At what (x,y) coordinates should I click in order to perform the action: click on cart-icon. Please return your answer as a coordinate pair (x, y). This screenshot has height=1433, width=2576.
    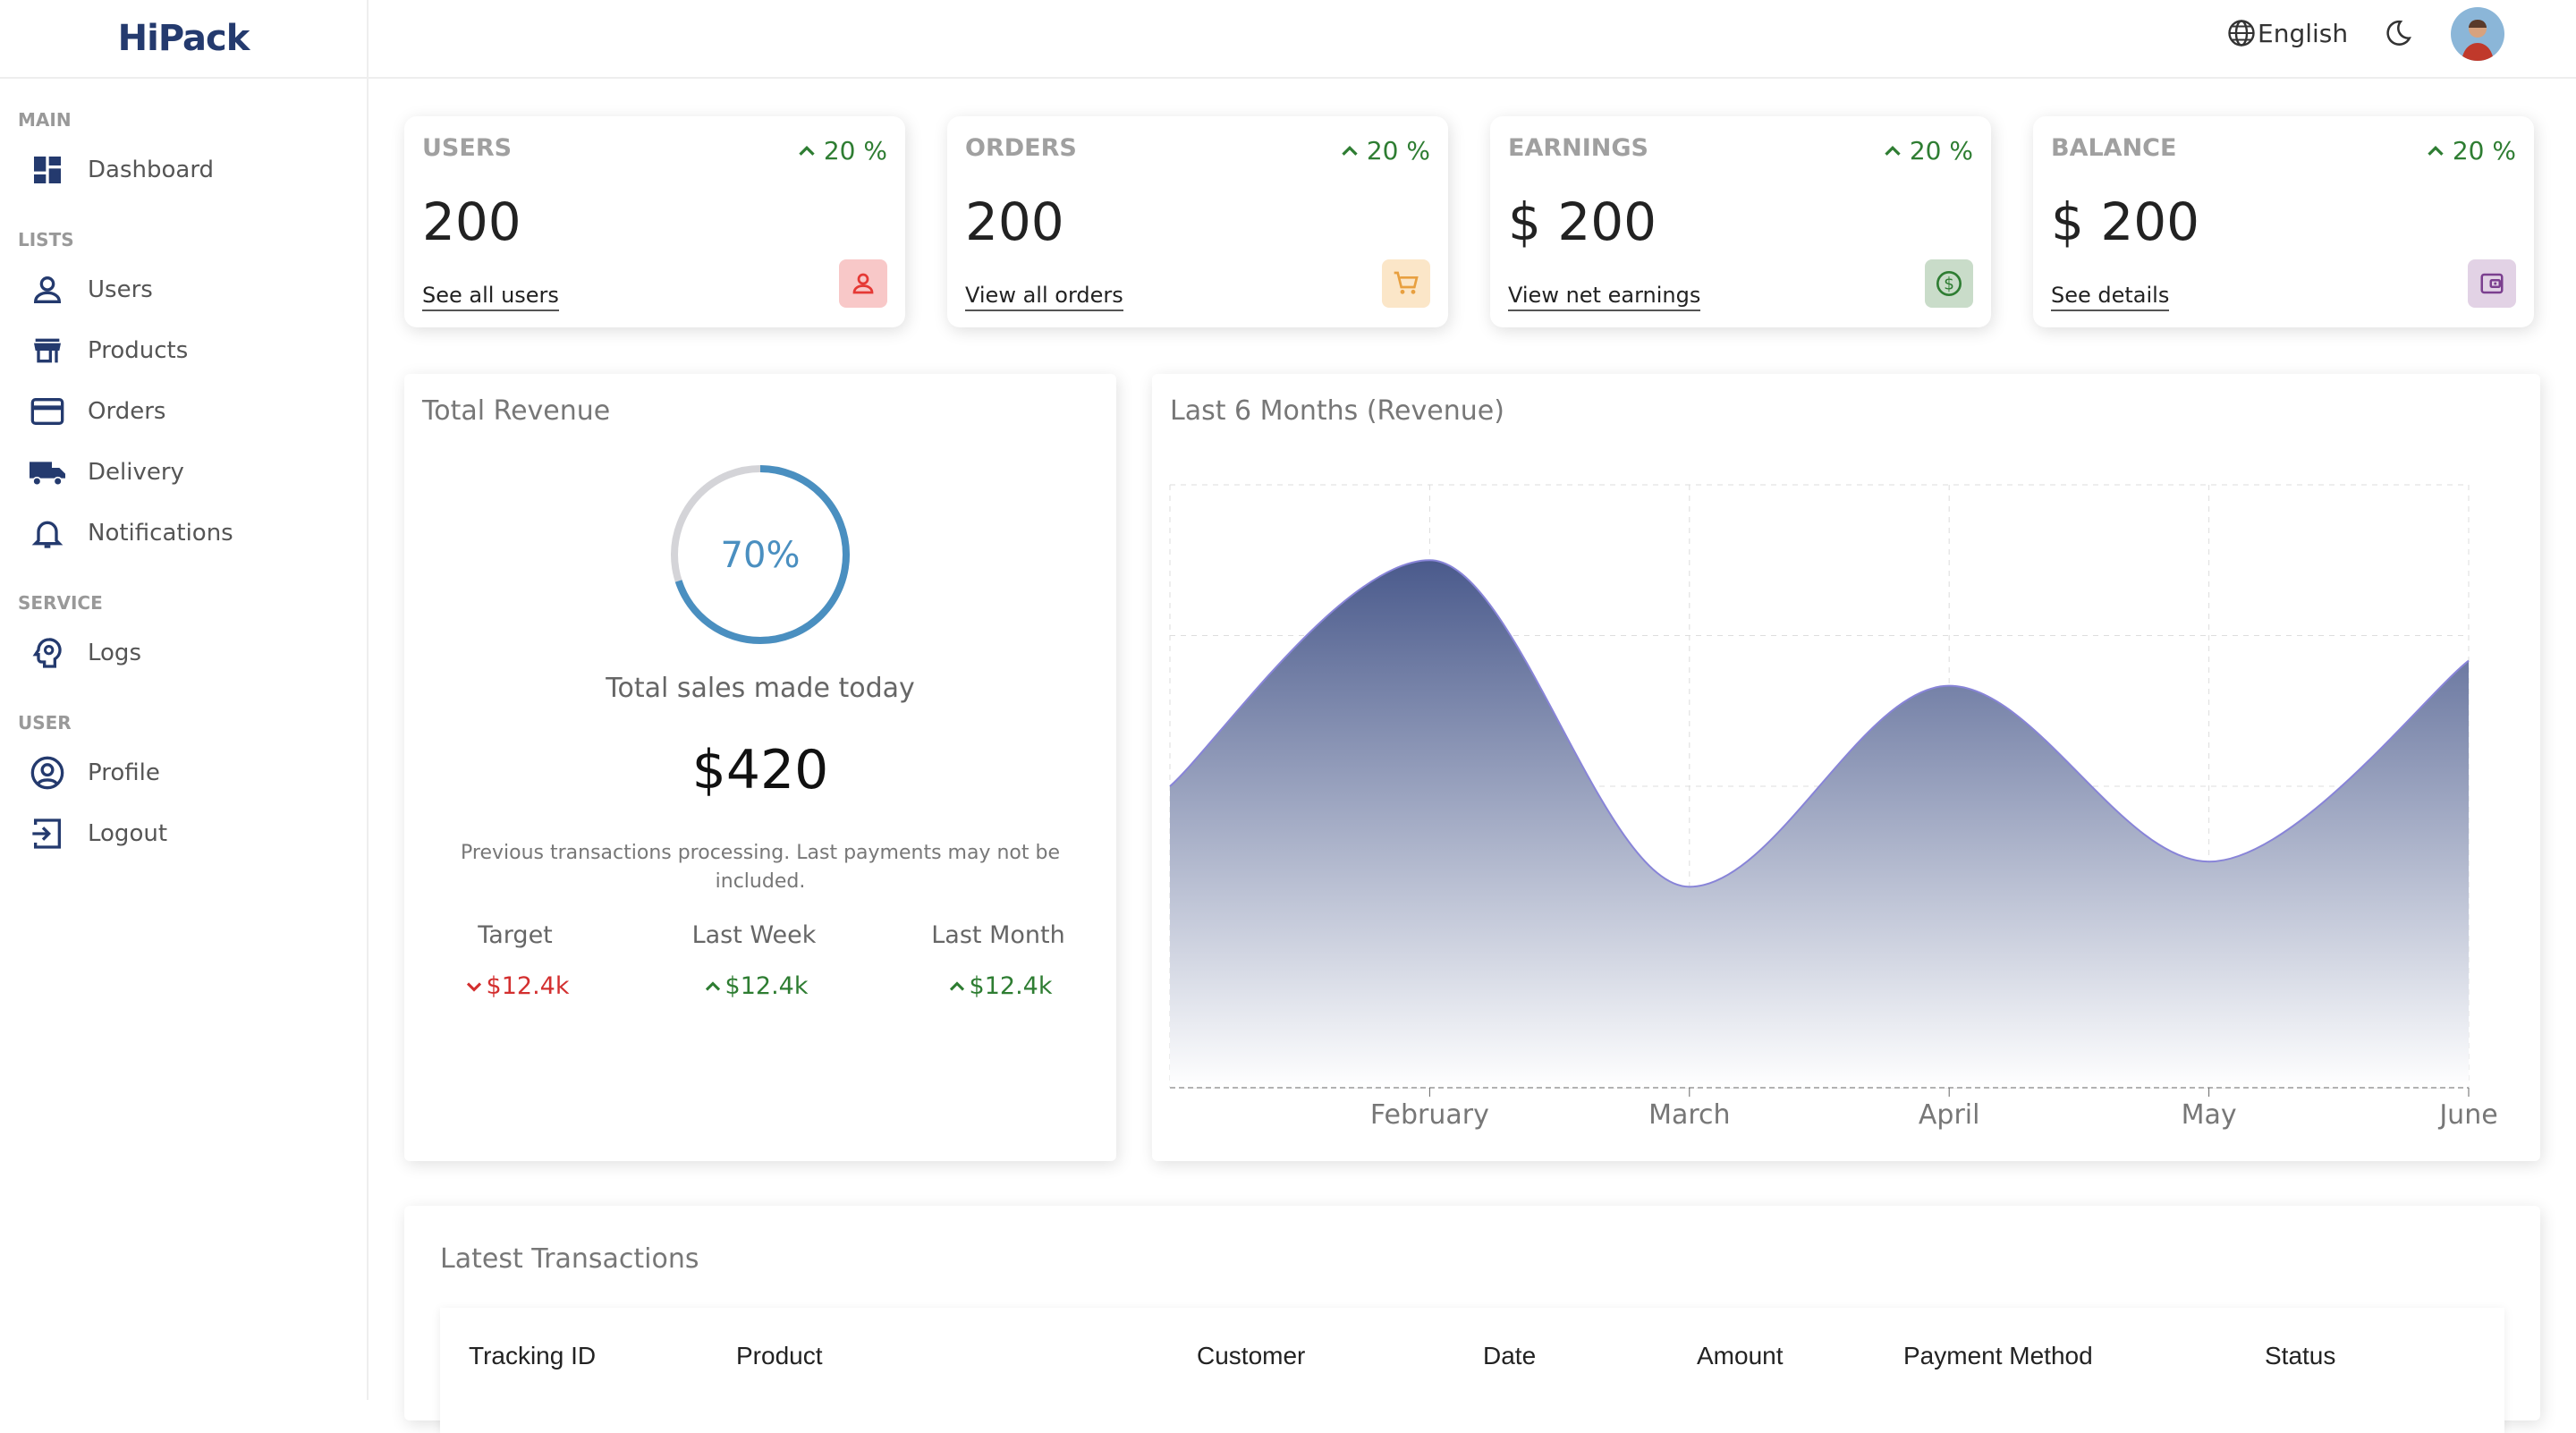
    Looking at the image, I should click on (1406, 283).